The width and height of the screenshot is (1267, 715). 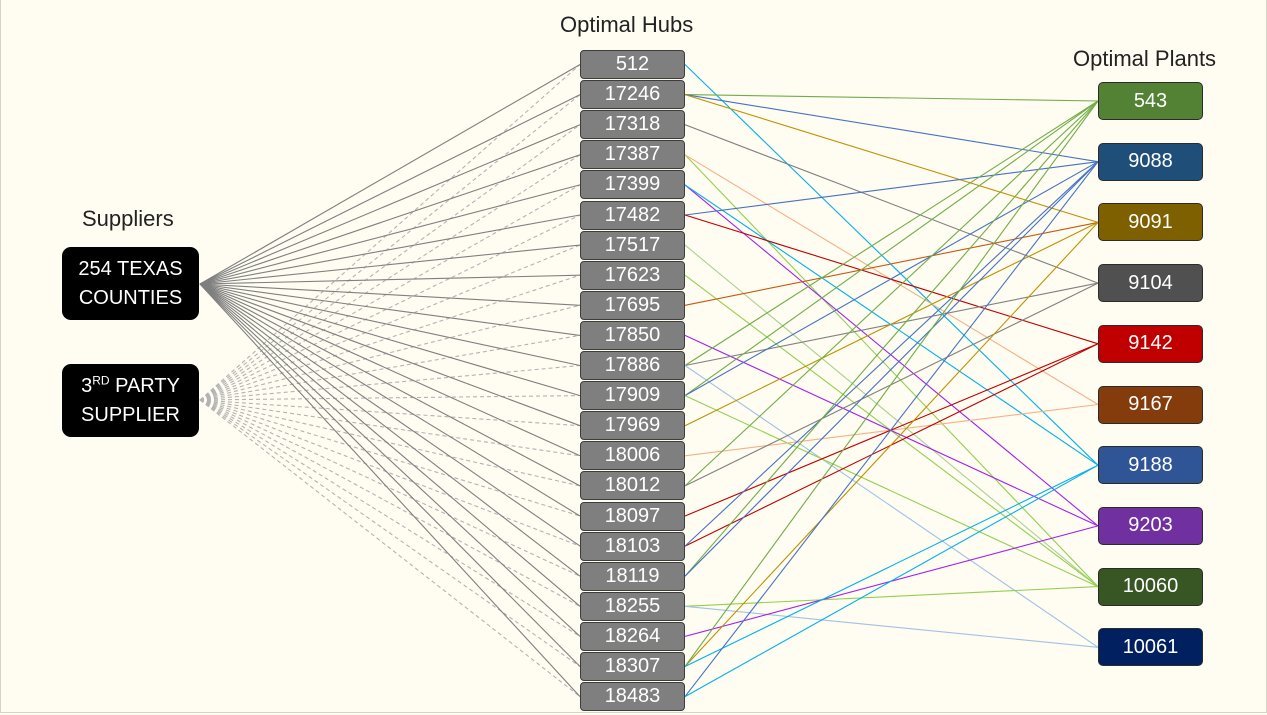 I want to click on hub-17850: 17850, so click(x=632, y=335).